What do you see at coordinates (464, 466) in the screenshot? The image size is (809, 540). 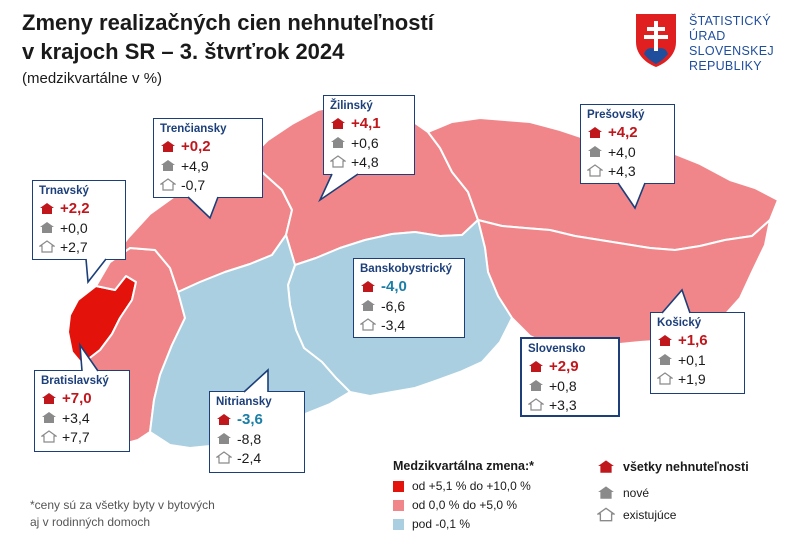 I see `legend-title: Medzikvartálna zmena:*` at bounding box center [464, 466].